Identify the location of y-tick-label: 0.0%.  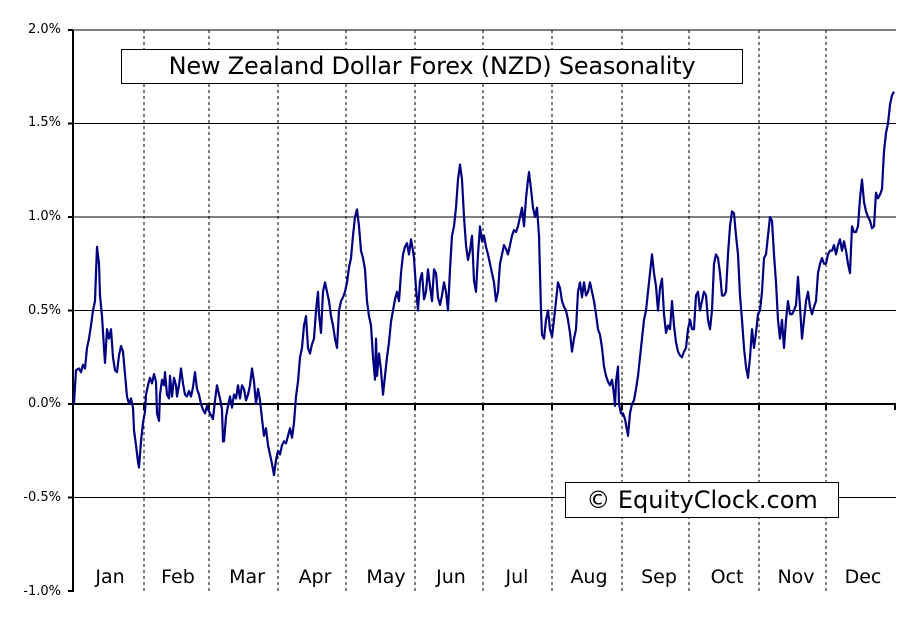
(44, 403).